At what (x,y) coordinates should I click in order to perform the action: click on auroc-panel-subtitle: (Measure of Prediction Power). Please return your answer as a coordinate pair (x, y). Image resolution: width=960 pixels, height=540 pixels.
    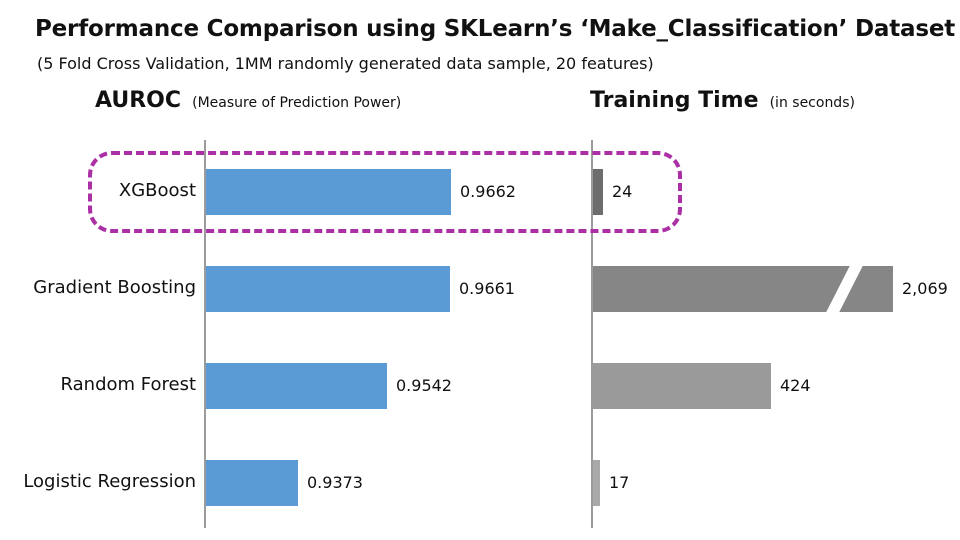
    Looking at the image, I should click on (297, 103).